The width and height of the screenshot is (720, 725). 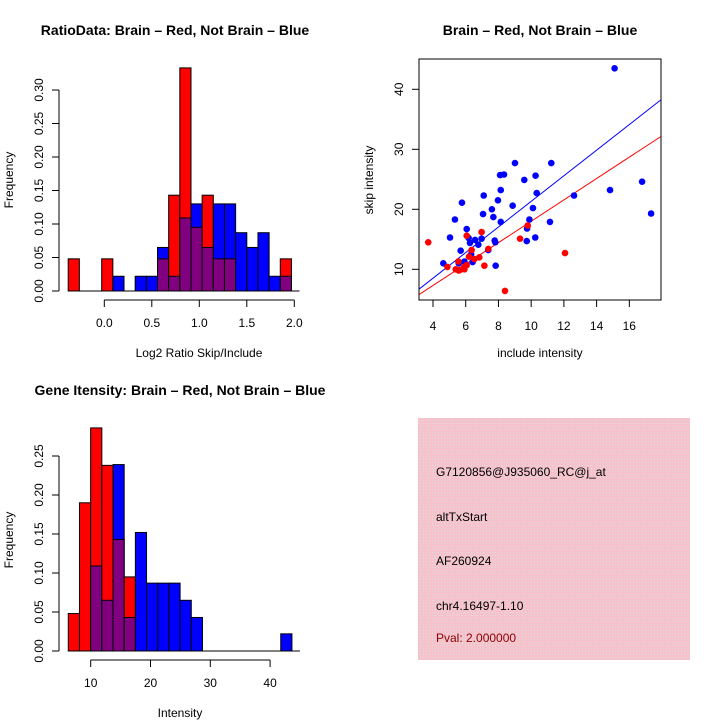 I want to click on info-background, so click(x=554, y=539).